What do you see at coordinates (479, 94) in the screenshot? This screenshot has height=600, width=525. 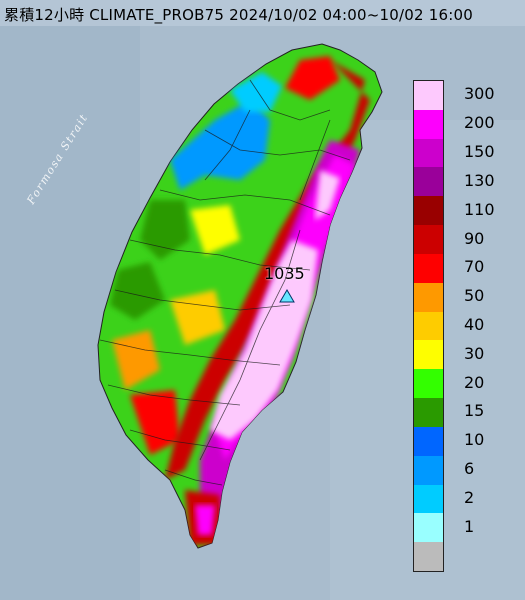 I see `legend-label: 300` at bounding box center [479, 94].